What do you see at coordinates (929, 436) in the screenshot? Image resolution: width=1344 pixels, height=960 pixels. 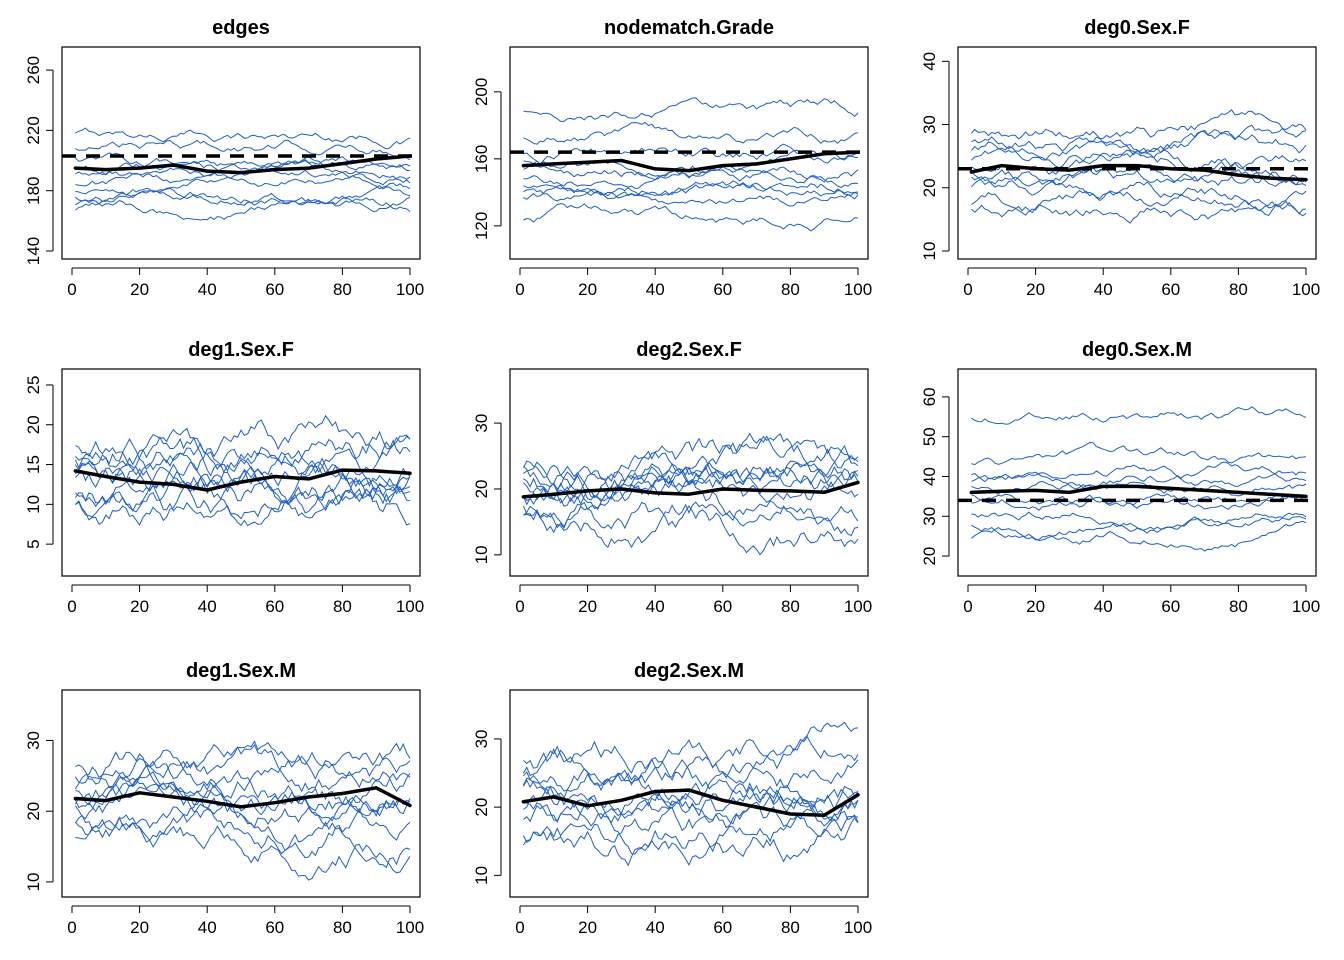 I see `y-tick-label: 50` at bounding box center [929, 436].